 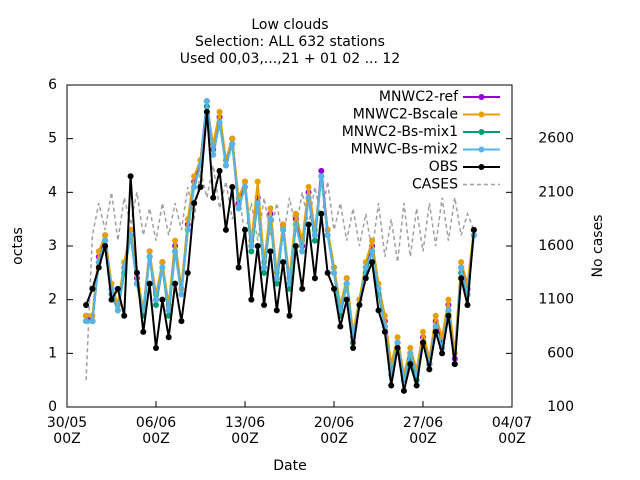 I want to click on x-tick-label: 04/07 00Z, so click(x=512, y=431).